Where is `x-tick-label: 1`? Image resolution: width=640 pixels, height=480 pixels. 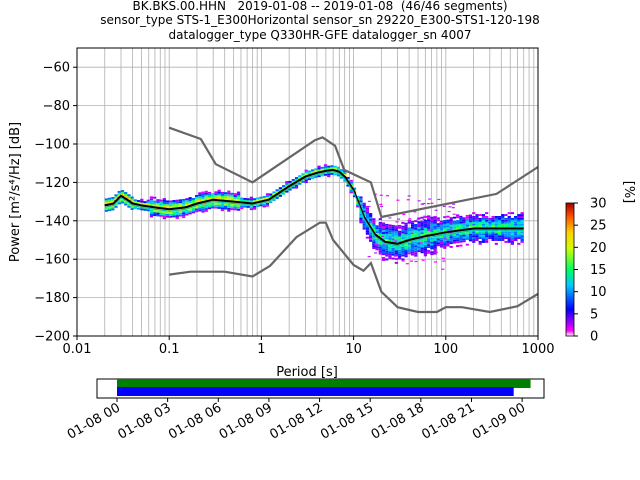 x-tick-label: 1 is located at coordinates (261, 349).